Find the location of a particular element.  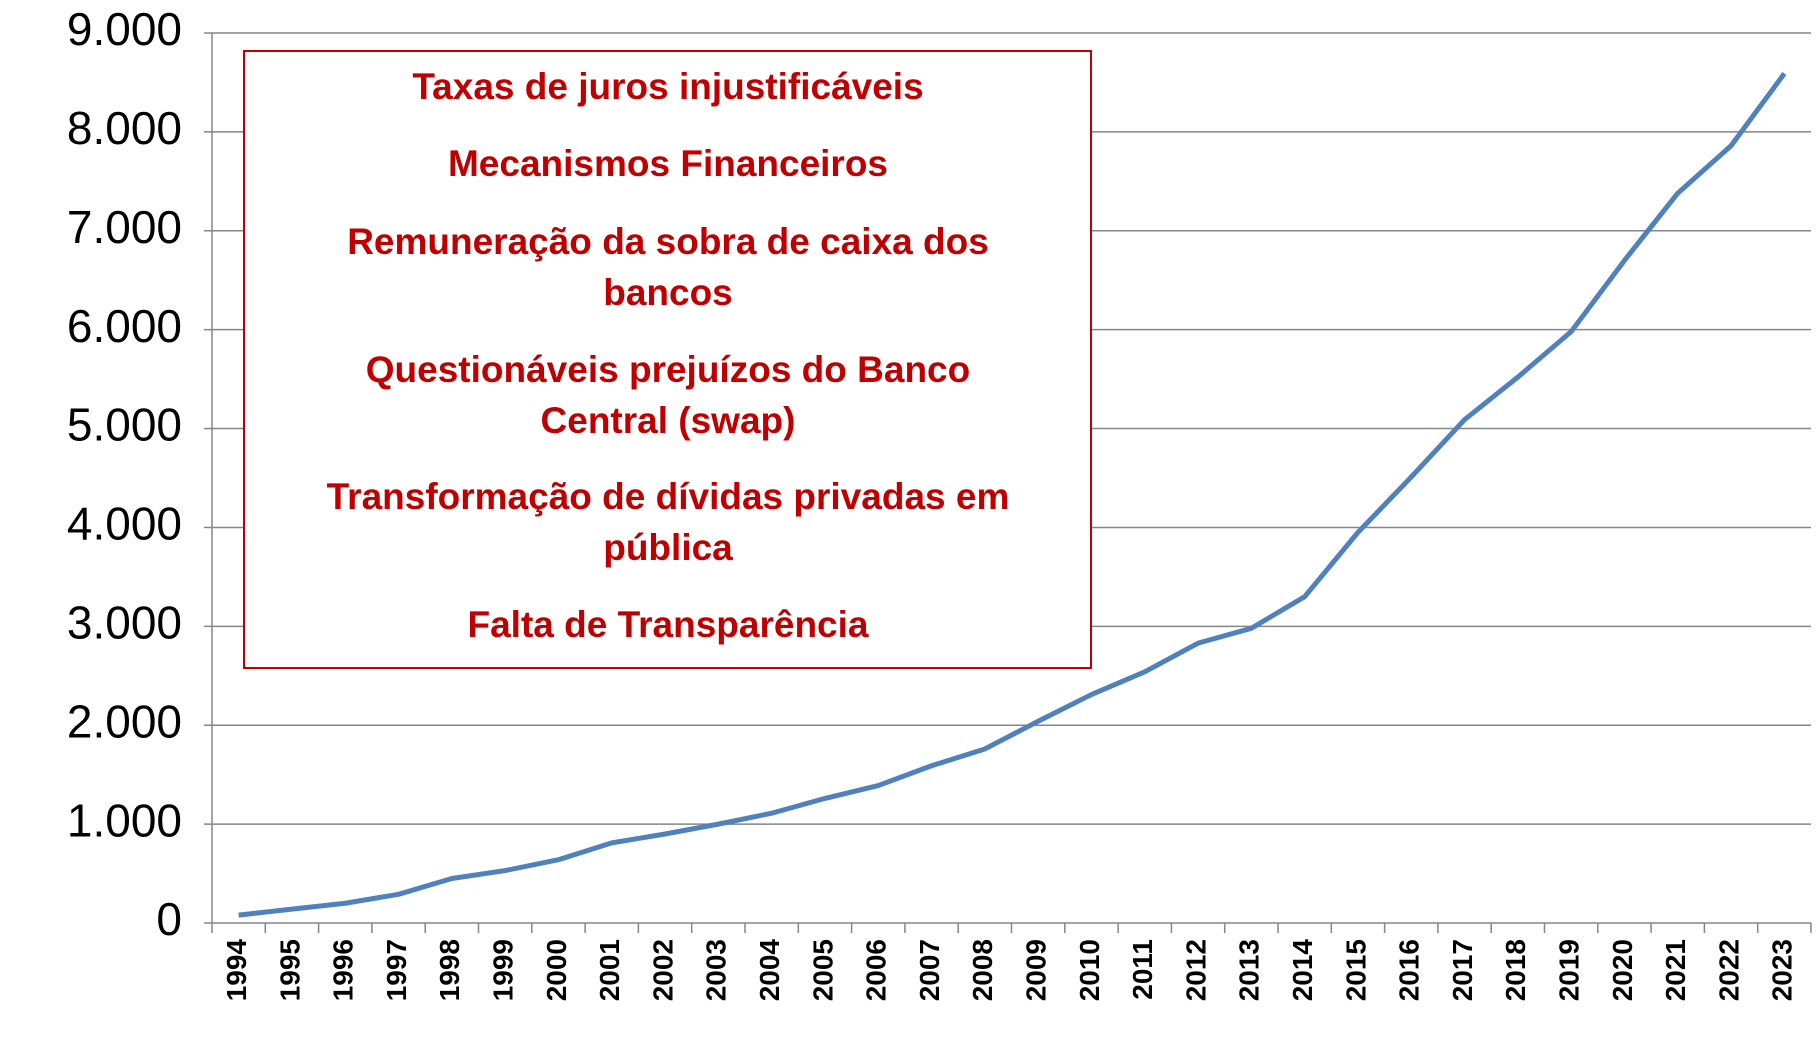

x-tick-label: 2020 is located at coordinates (1622, 970).